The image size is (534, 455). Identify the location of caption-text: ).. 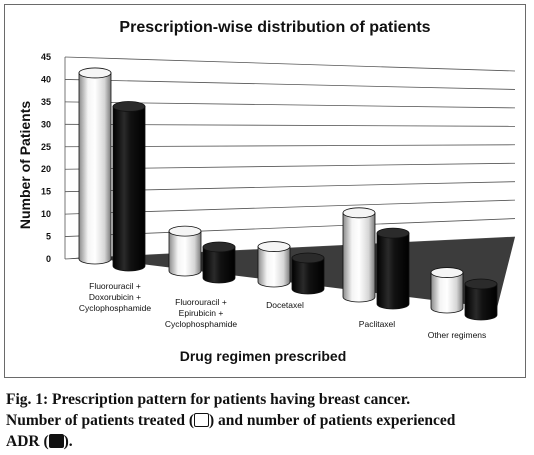
(68, 441).